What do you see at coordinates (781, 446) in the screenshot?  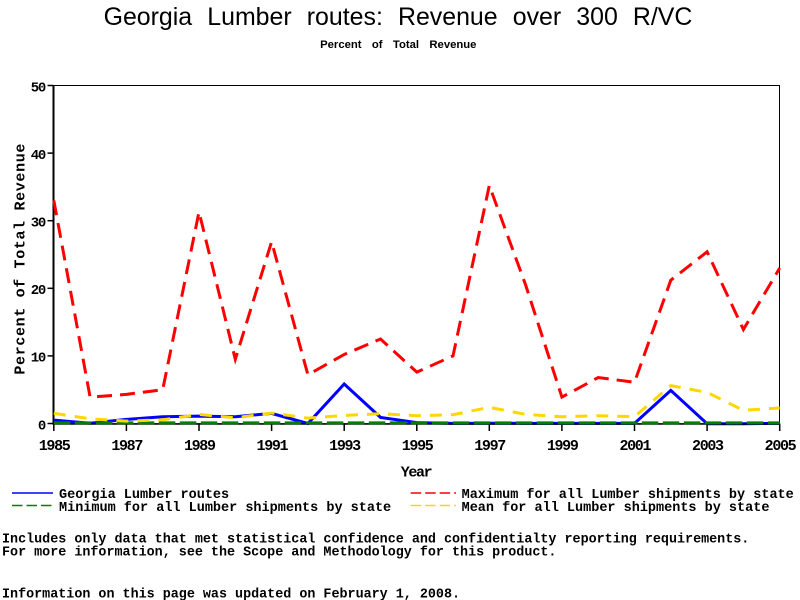 I see `svg-text: 2005` at bounding box center [781, 446].